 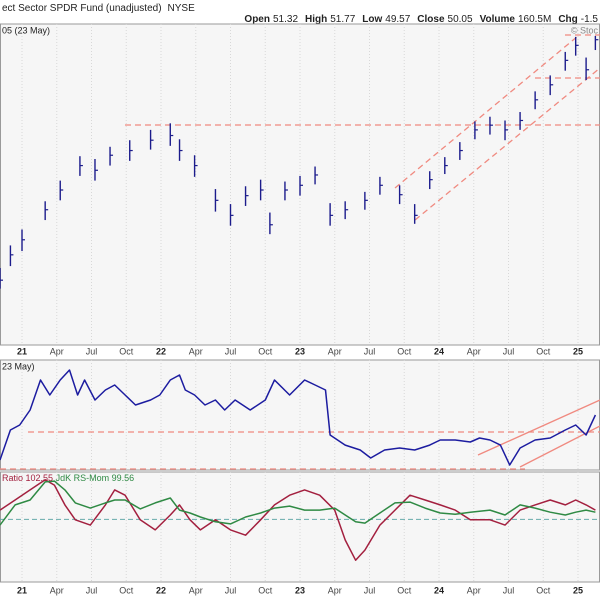 What do you see at coordinates (585, 30) in the screenshot?
I see `copyright: © Stoc` at bounding box center [585, 30].